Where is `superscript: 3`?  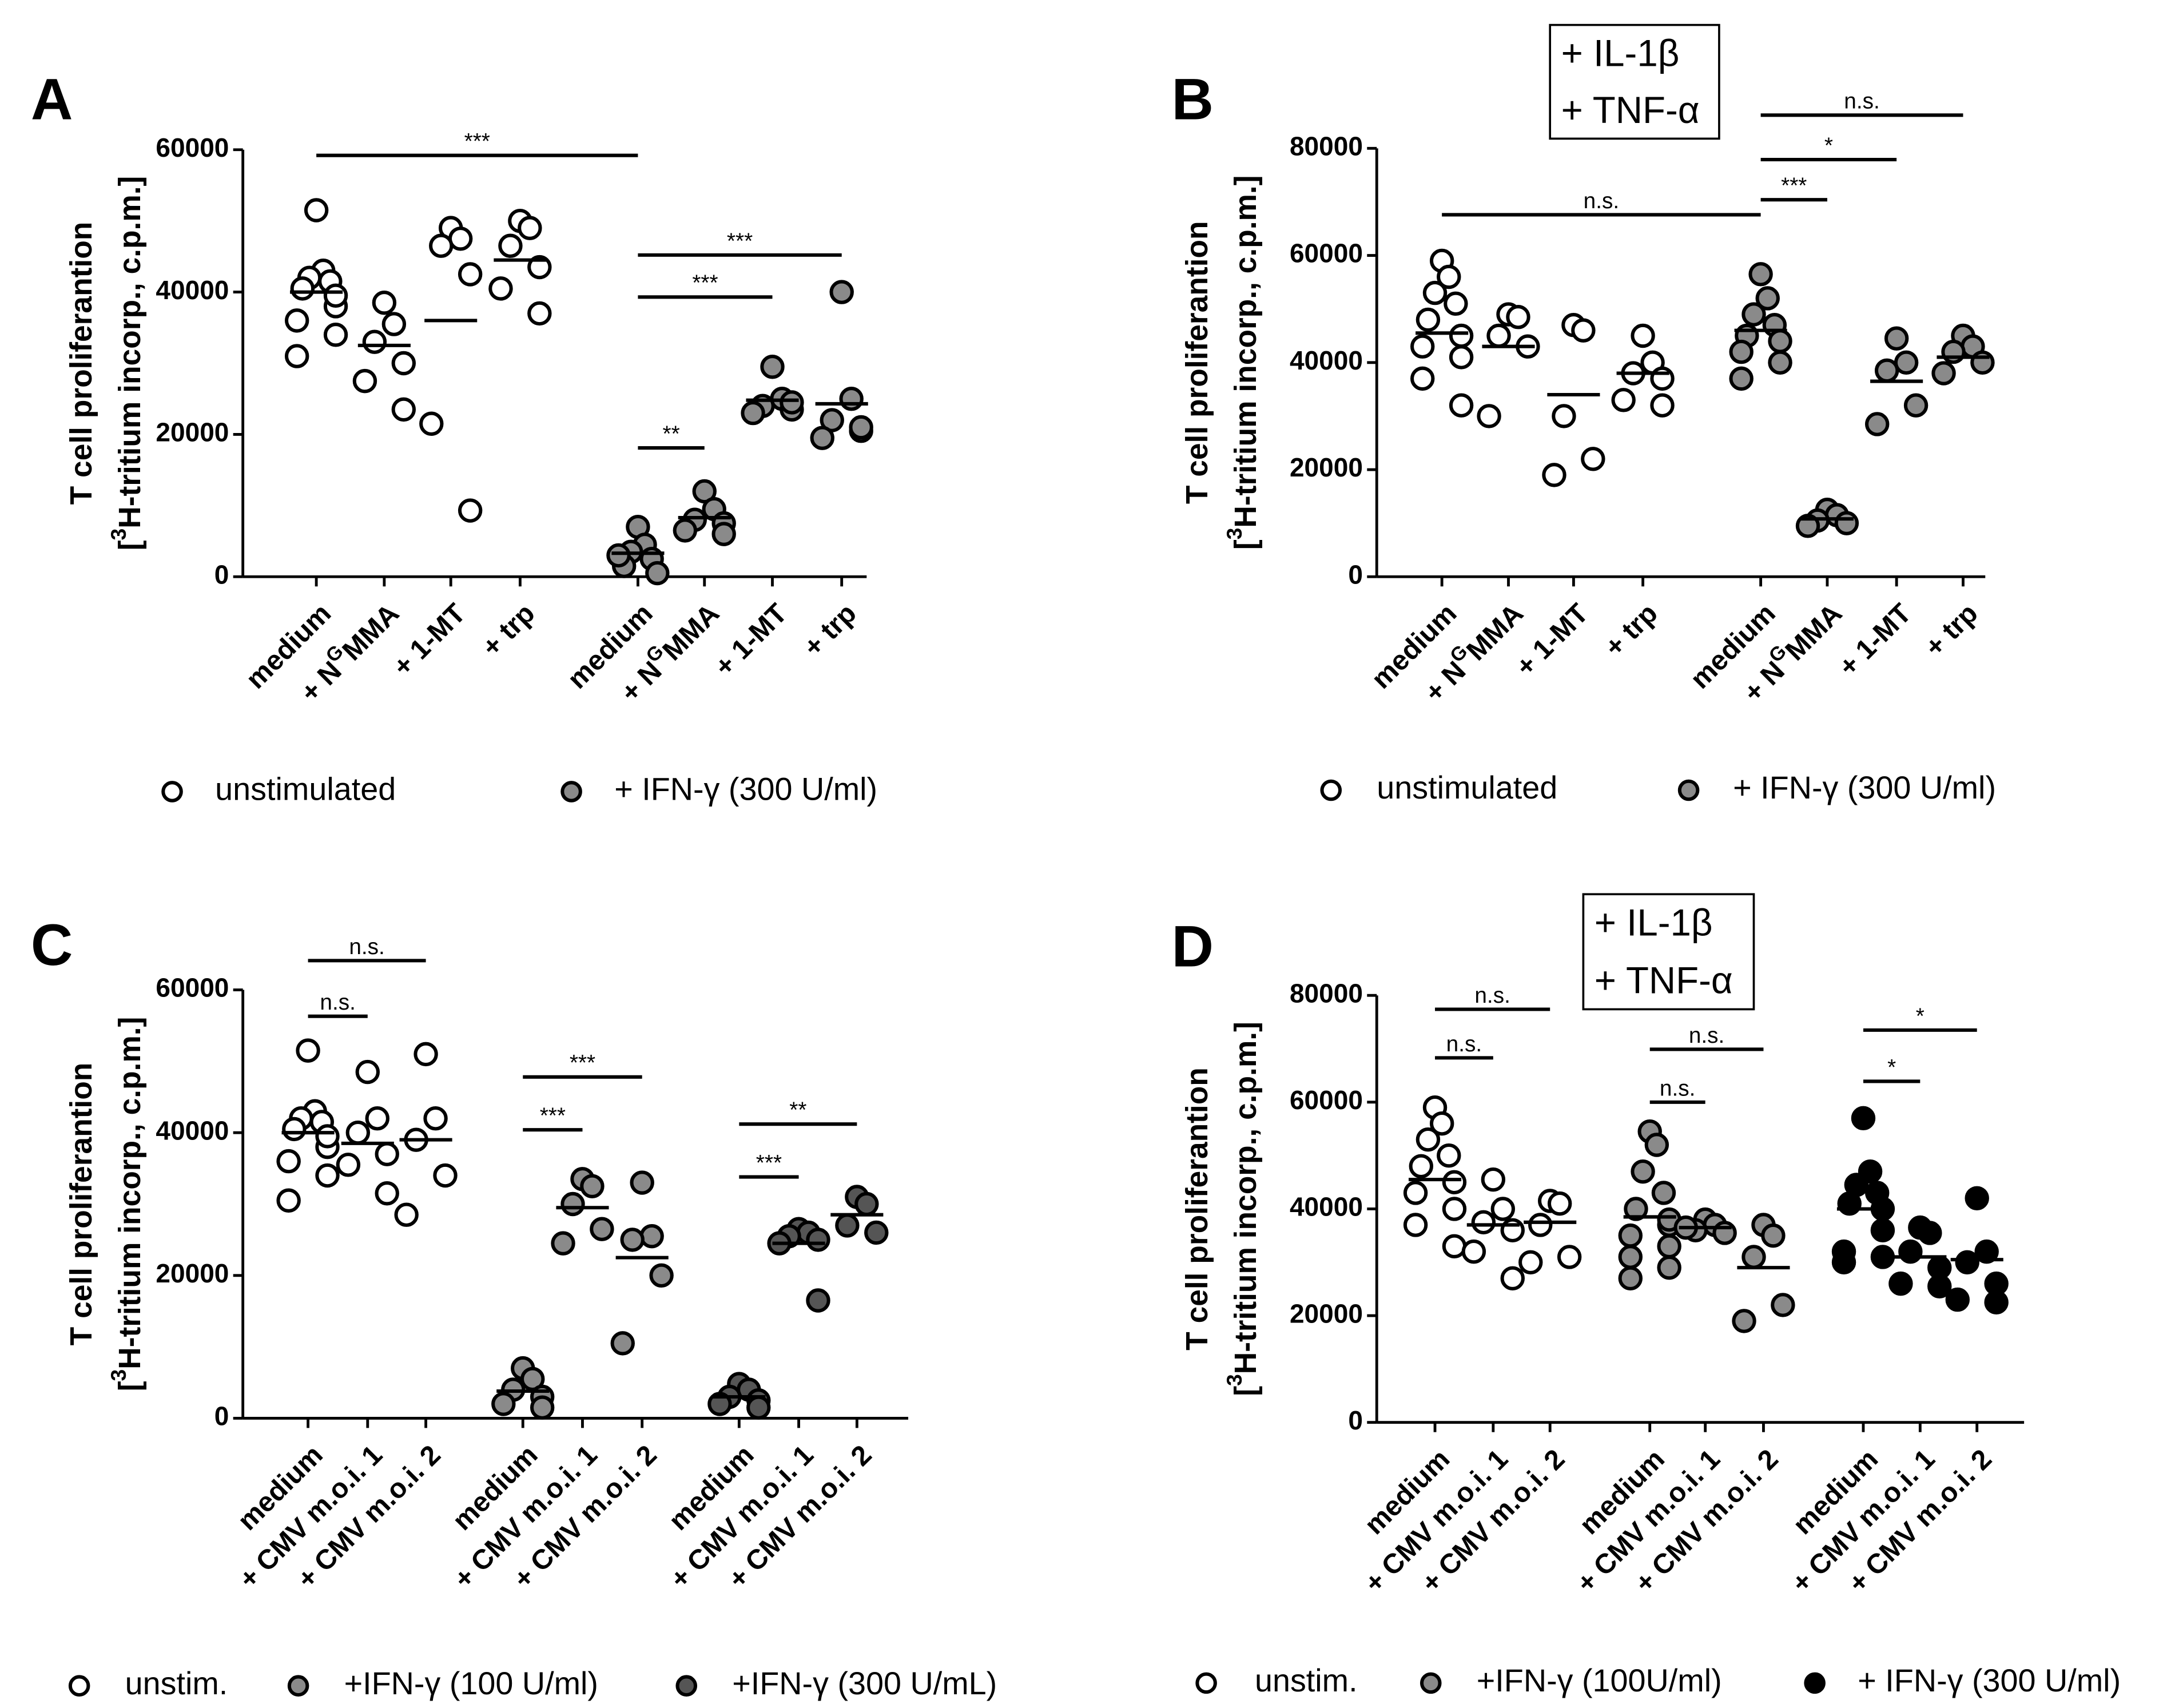
superscript: 3 is located at coordinates (118, 535).